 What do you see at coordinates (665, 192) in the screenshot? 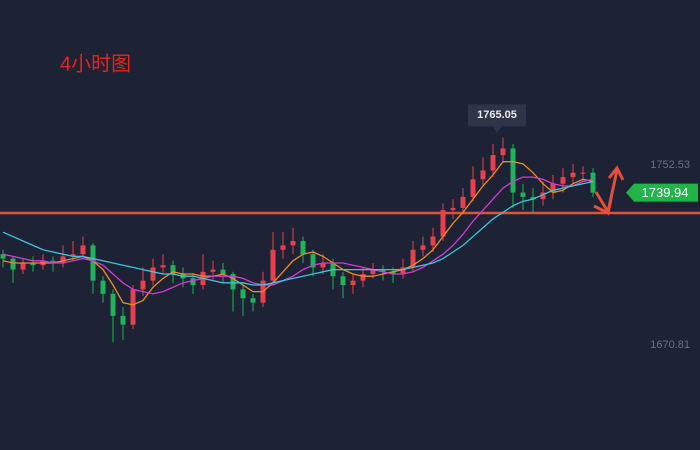
I see `last-price-label: 1739.94` at bounding box center [665, 192].